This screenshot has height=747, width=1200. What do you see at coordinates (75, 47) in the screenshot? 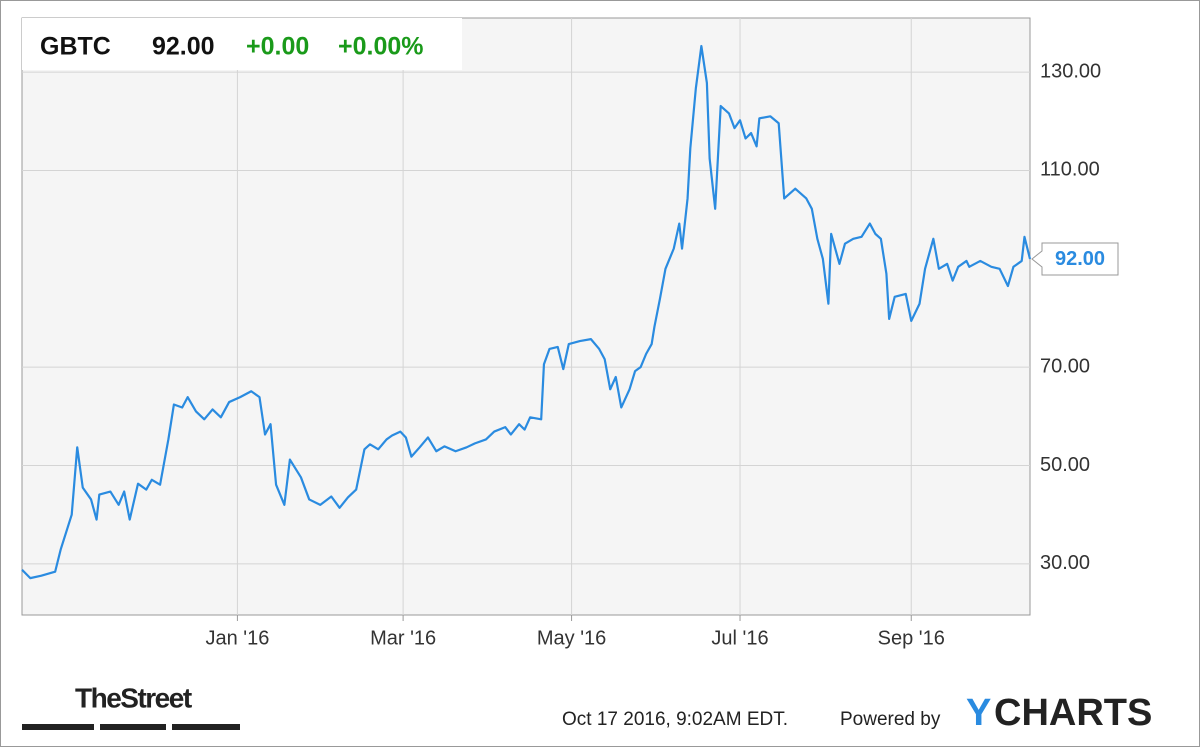
I see `symbol: GBTC` at bounding box center [75, 47].